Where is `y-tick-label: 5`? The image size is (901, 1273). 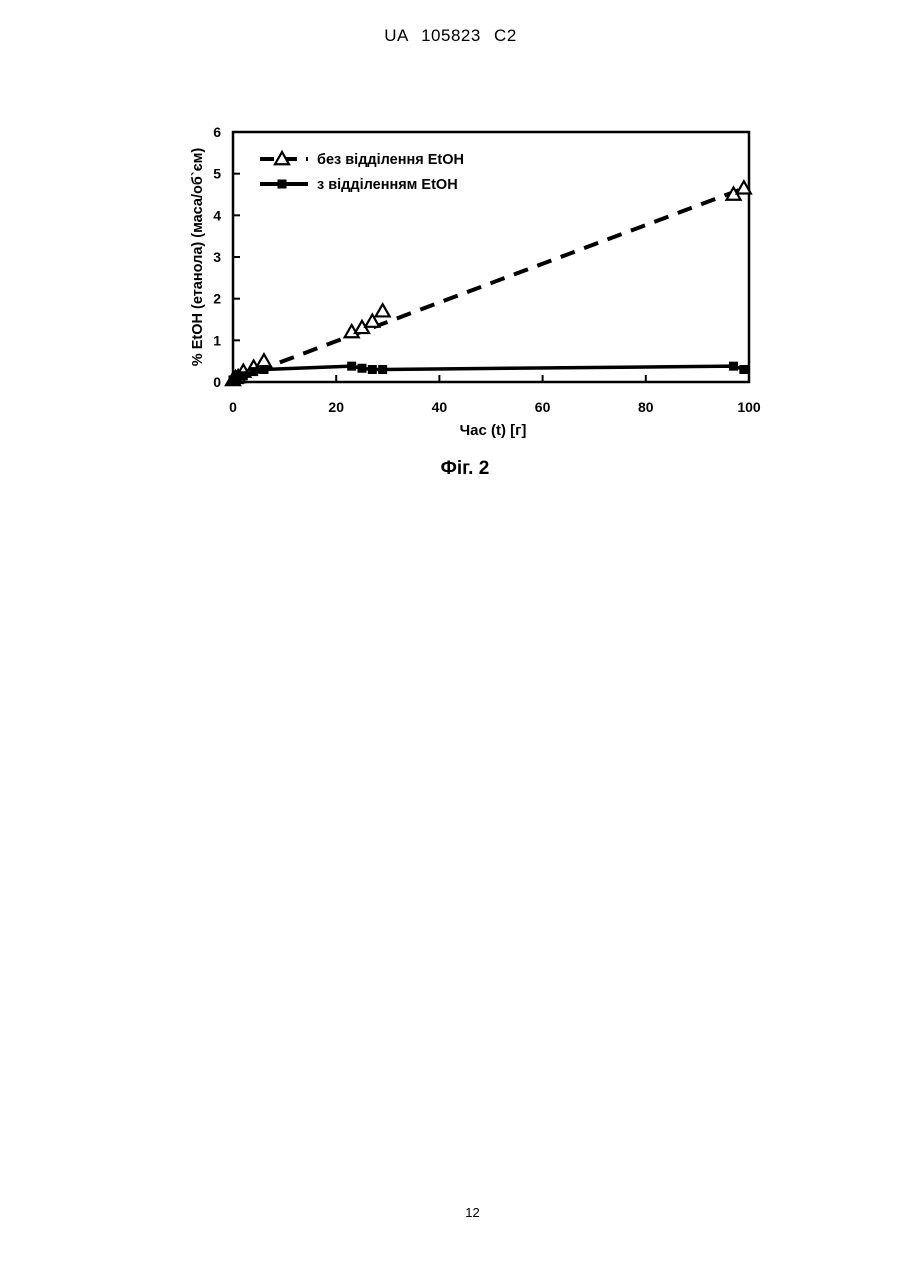 y-tick-label: 5 is located at coordinates (217, 174).